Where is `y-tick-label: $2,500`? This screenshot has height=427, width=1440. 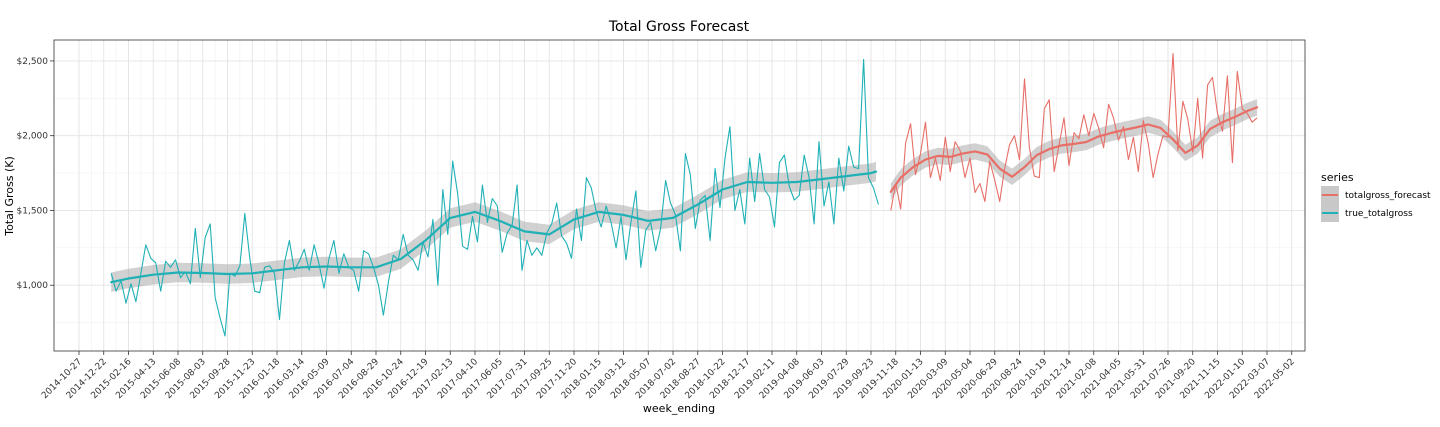 y-tick-label: $2,500 is located at coordinates (33, 62).